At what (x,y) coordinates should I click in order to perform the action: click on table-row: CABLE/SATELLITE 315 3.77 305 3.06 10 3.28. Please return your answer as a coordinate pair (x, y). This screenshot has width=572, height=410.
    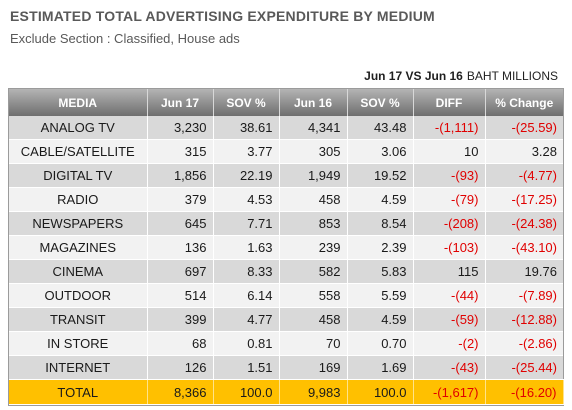
    Looking at the image, I should click on (286, 151).